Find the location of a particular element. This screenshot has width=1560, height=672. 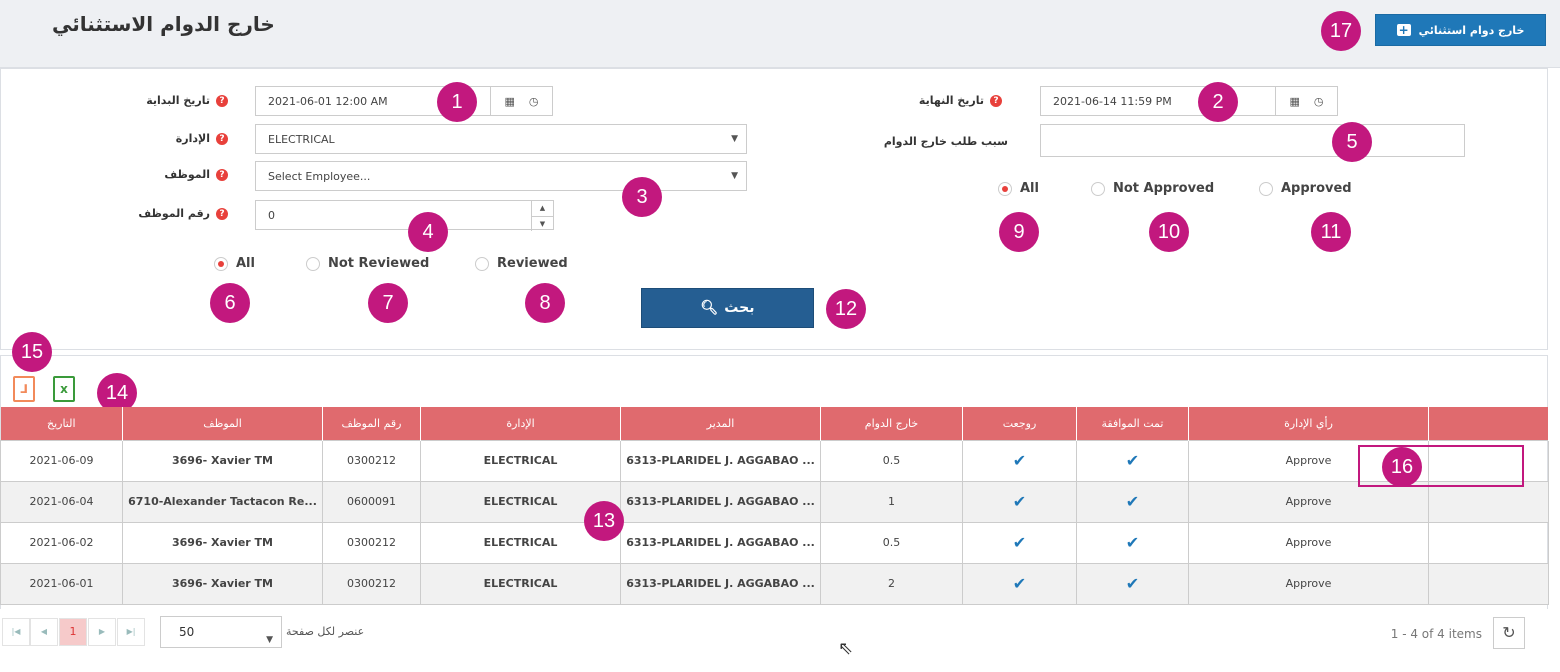

chevron-down-icon: ▼ is located at coordinates (269, 640).